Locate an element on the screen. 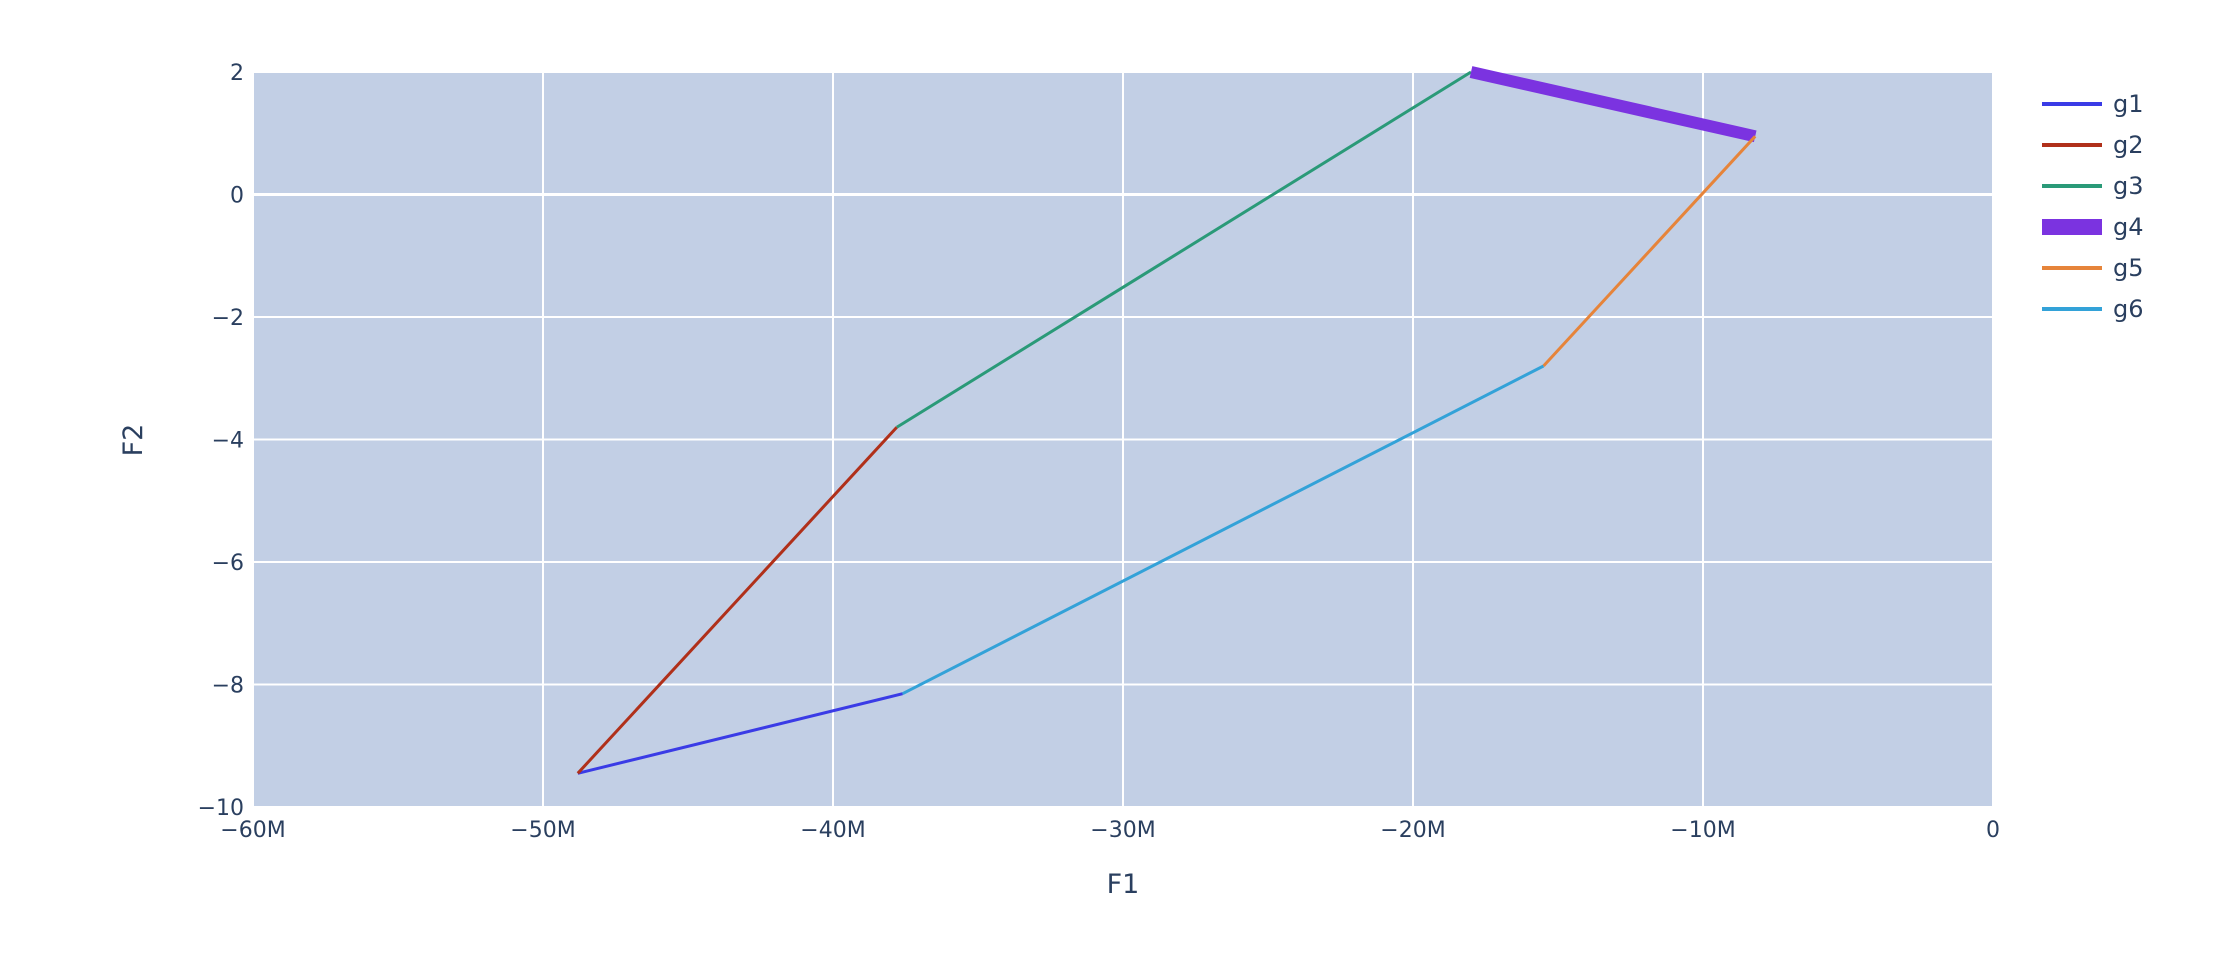 Image resolution: width=2226 pixels, height=960 pixels. x-tick-label: −20M is located at coordinates (1412, 830).